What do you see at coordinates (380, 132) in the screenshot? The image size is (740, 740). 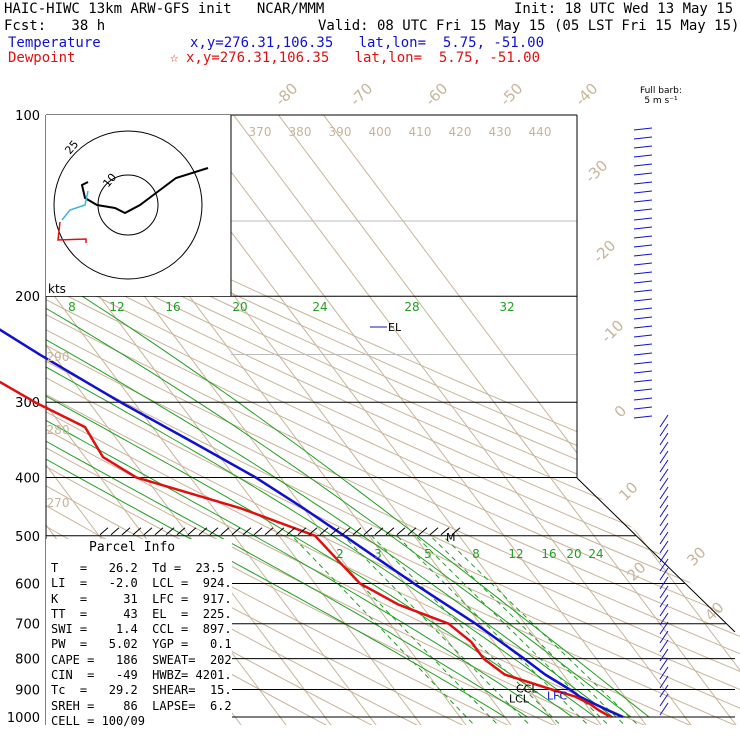 I see `theta-label: 400` at bounding box center [380, 132].